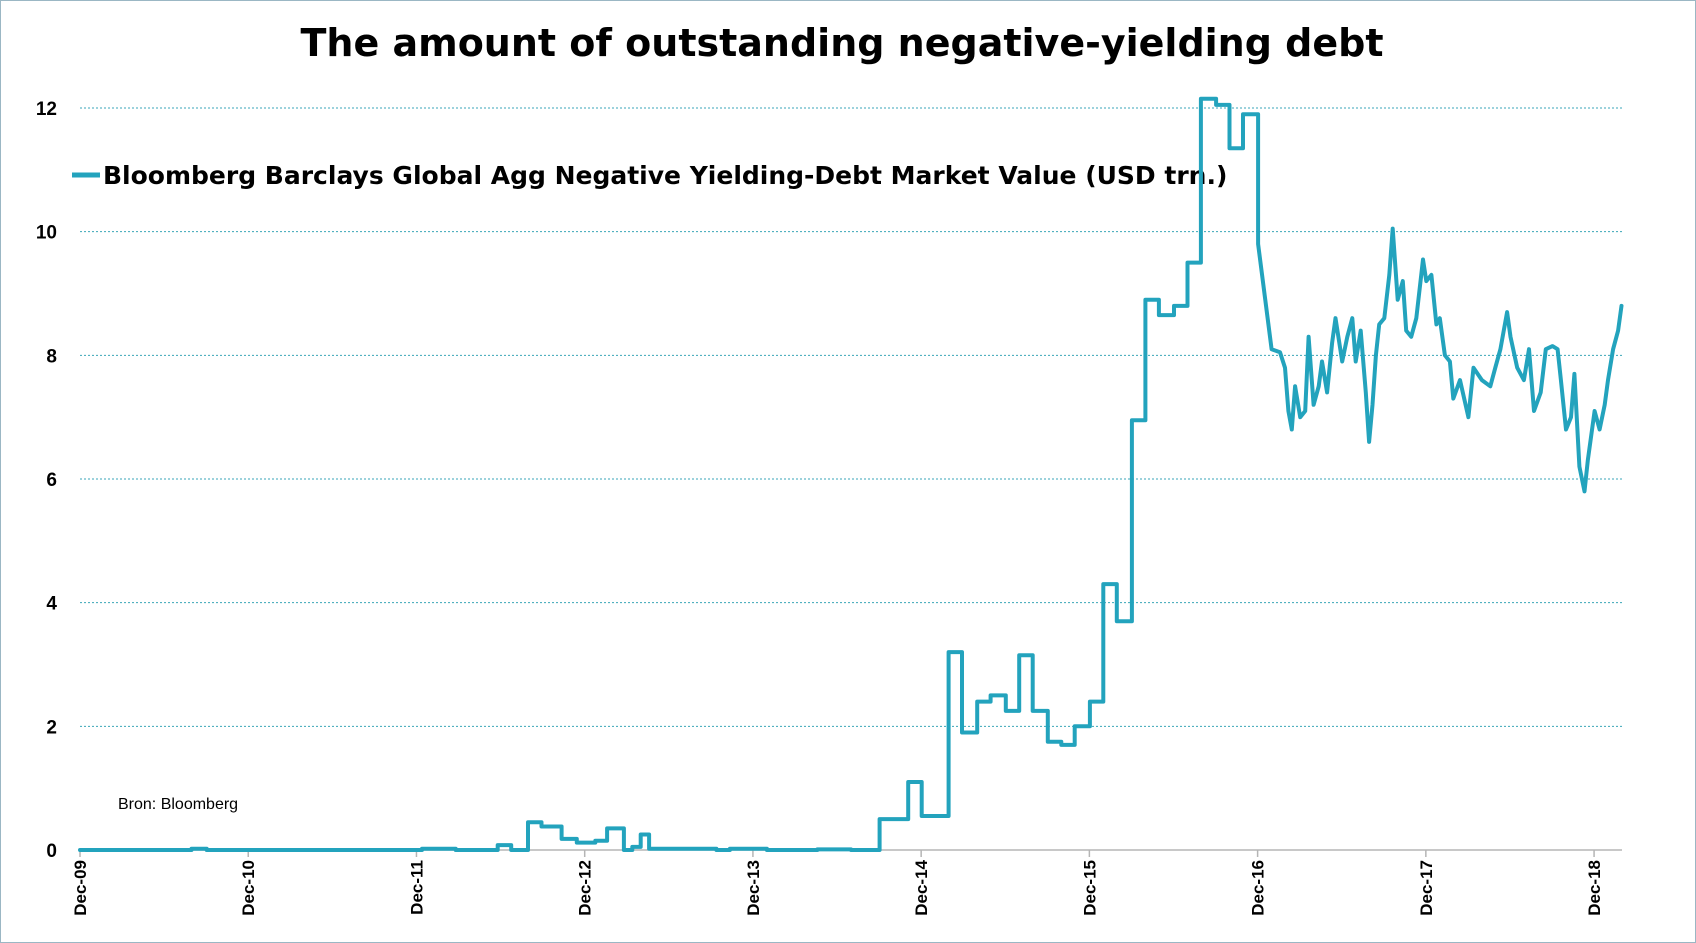  Describe the element at coordinates (921, 887) in the screenshot. I see `x-tick-label: Dec-14` at that location.